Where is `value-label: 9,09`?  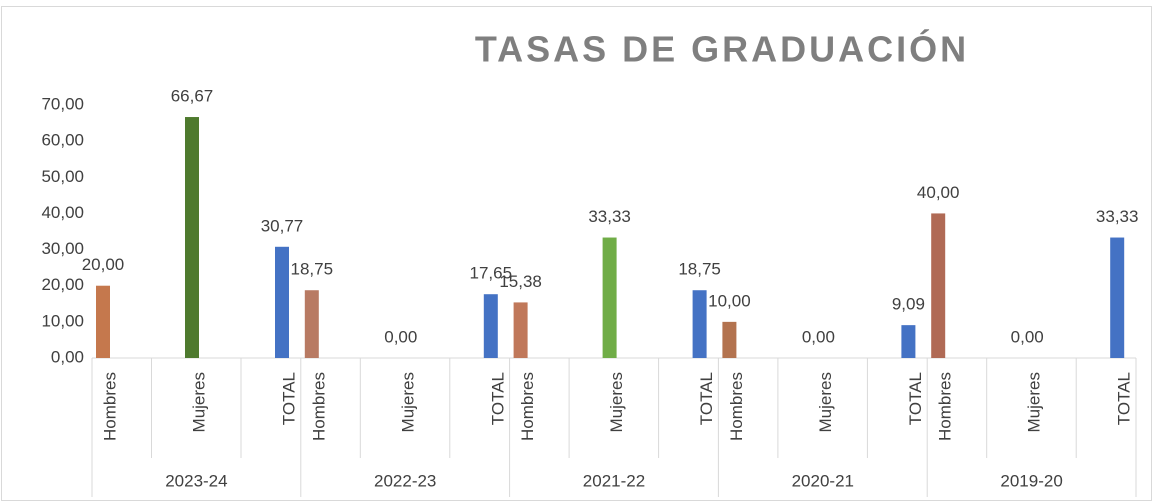
value-label: 9,09 is located at coordinates (908, 304).